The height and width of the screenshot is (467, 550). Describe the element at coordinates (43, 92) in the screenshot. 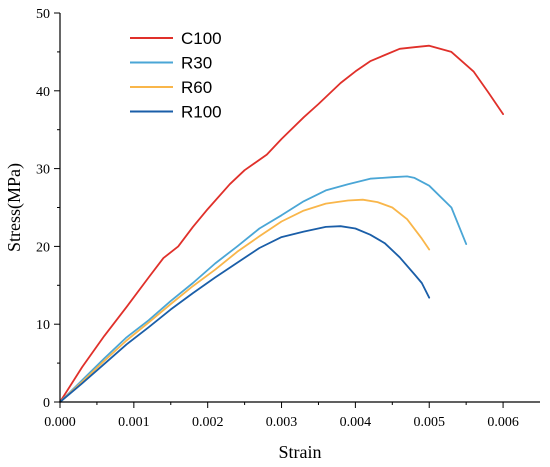

I see `y-tick-label: 40` at that location.